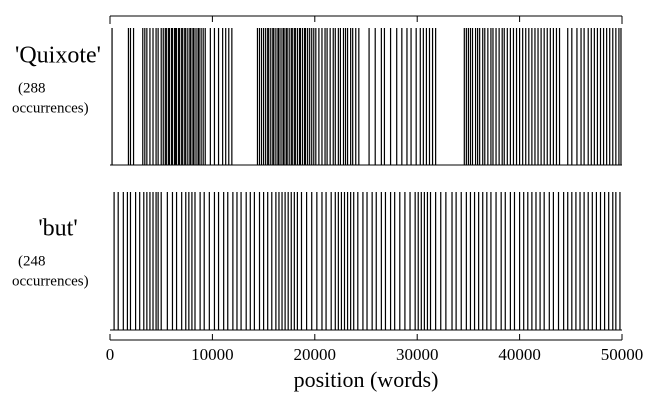 This screenshot has width=662, height=414. I want to click on legend-label: 'Quixote', so click(58, 56).